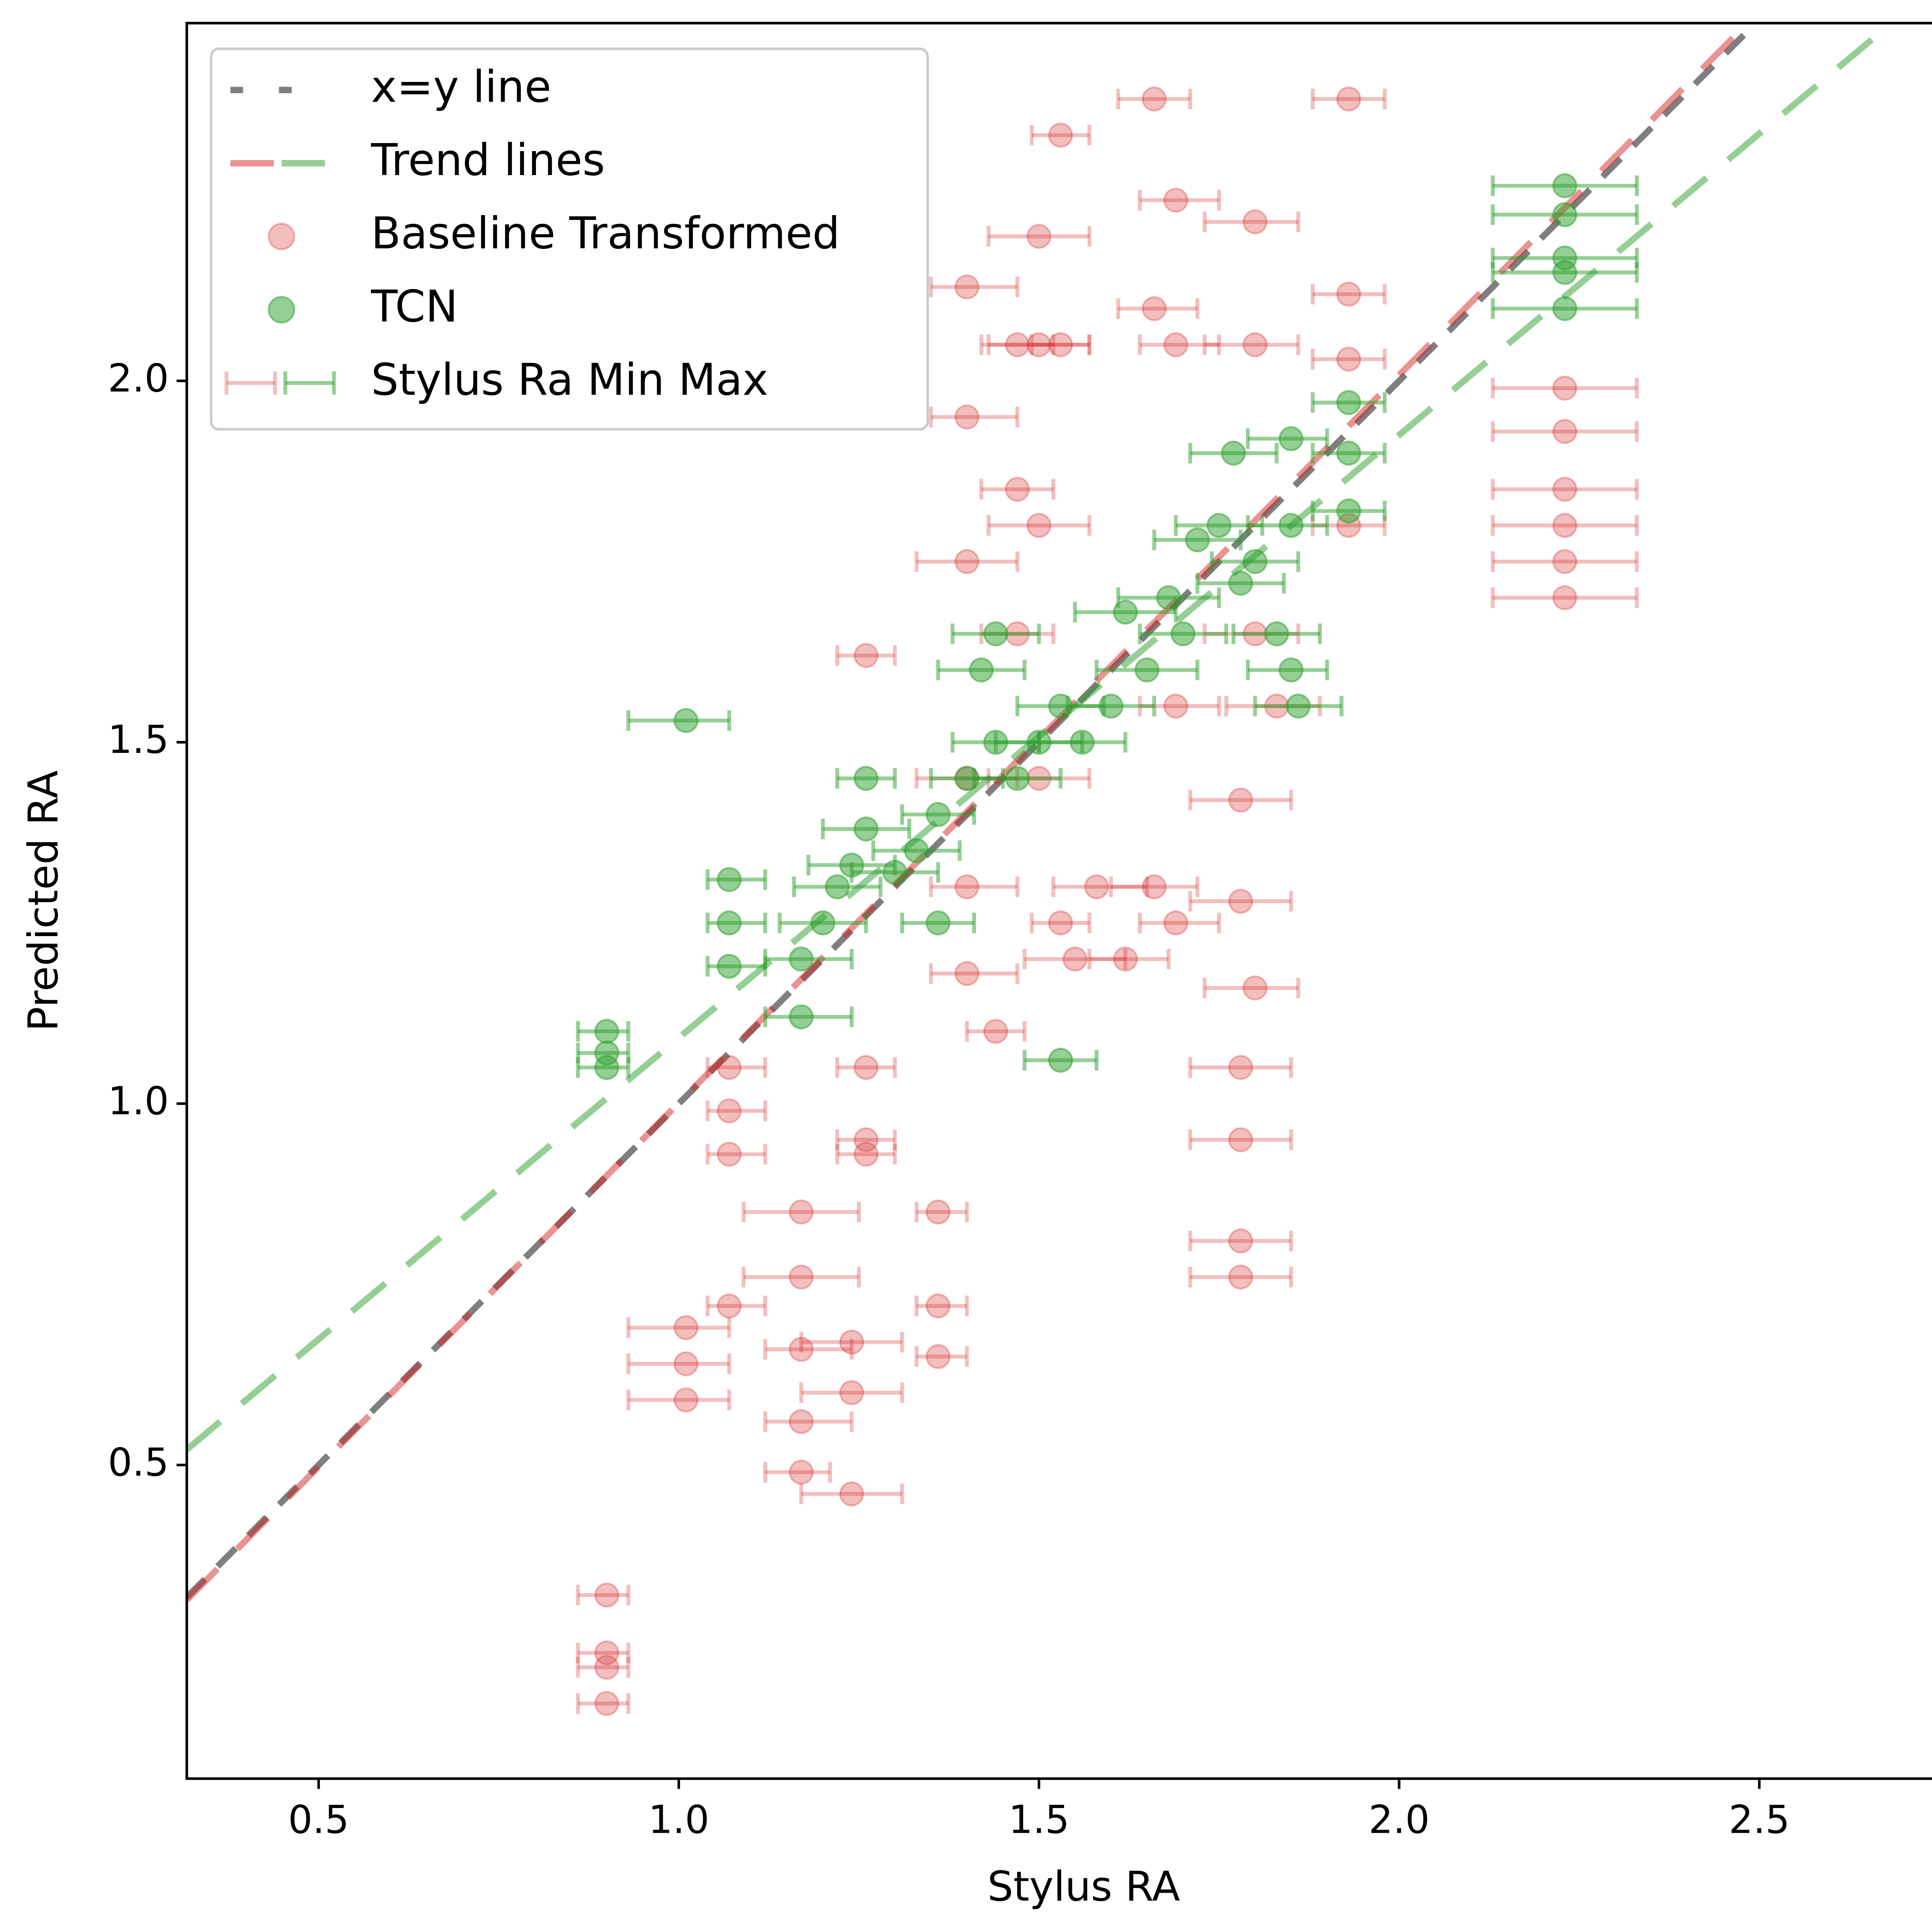 The height and width of the screenshot is (1929, 1932). What do you see at coordinates (1084, 1886) in the screenshot?
I see `x-axis-label: Stylus RA` at bounding box center [1084, 1886].